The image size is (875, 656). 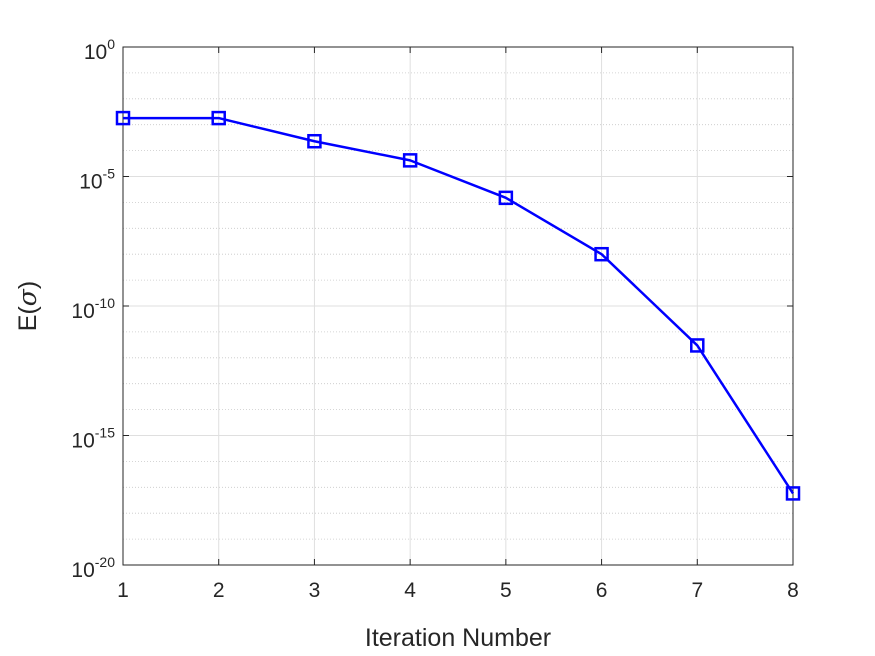 I want to click on x-tick-labels: 1 2 3 4 5 6 7 8, so click(x=458, y=590).